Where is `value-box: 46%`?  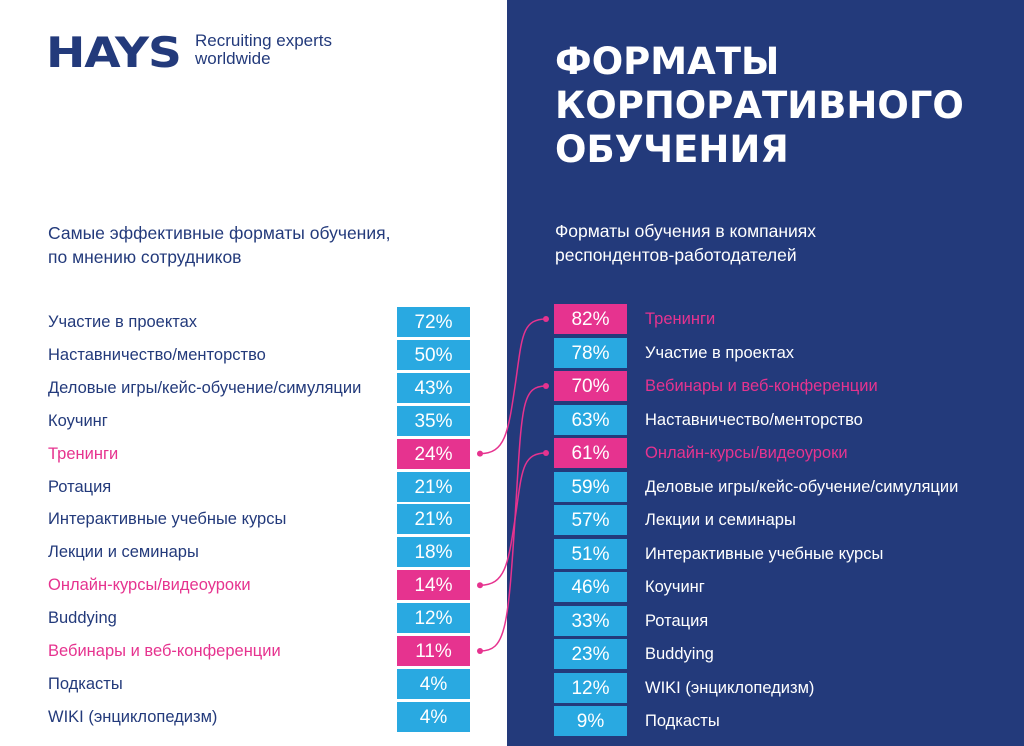 value-box: 46% is located at coordinates (590, 587).